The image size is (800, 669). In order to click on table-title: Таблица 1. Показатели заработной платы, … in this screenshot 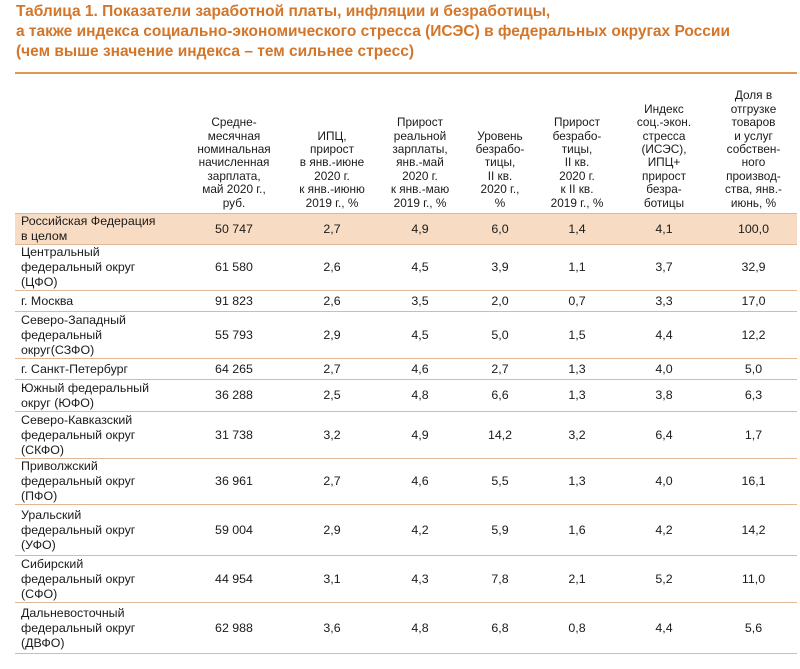, I will do `click(406, 32)`.